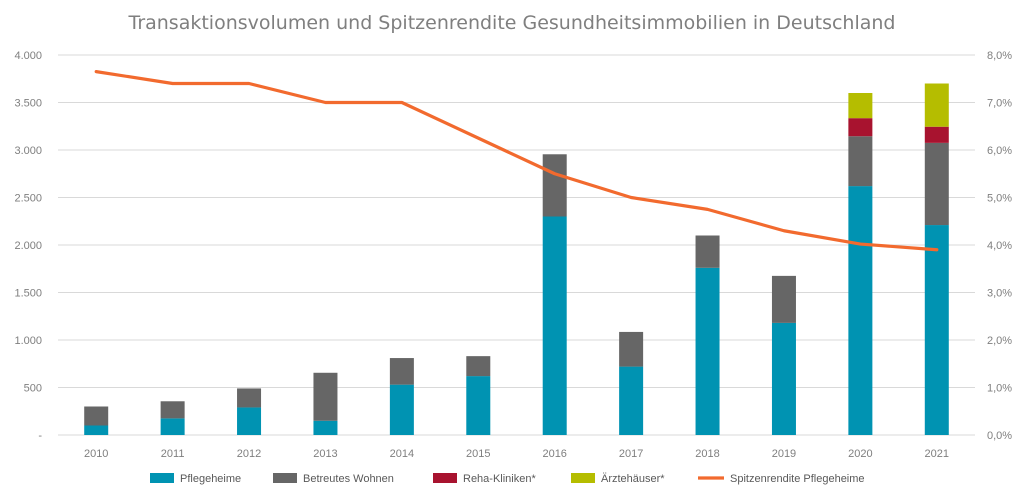 This screenshot has width=1024, height=503. I want to click on x-tick-label: 2011, so click(173, 454).